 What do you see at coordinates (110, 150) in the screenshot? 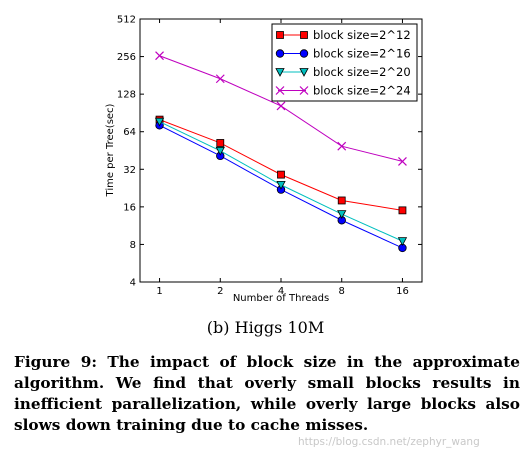
I see `y-axis-label: Time per Tree(sec)` at bounding box center [110, 150].